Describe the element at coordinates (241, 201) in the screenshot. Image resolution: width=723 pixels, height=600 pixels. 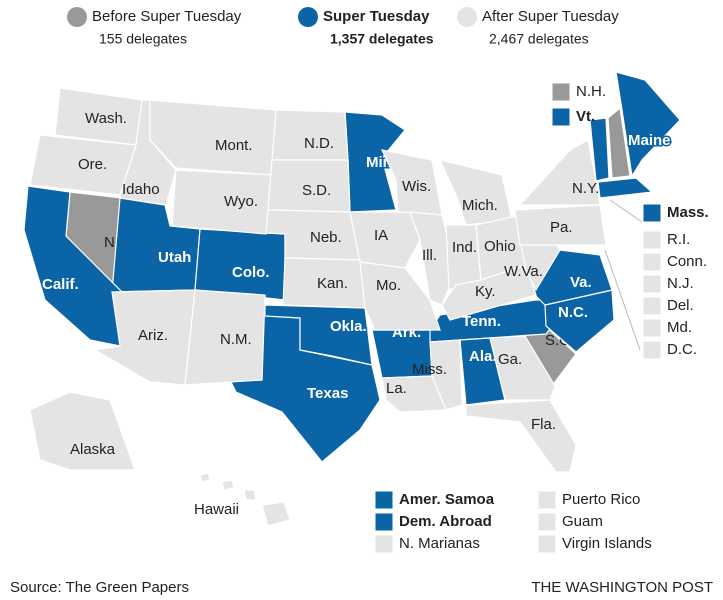
I see `state-label: Wyo.` at that location.